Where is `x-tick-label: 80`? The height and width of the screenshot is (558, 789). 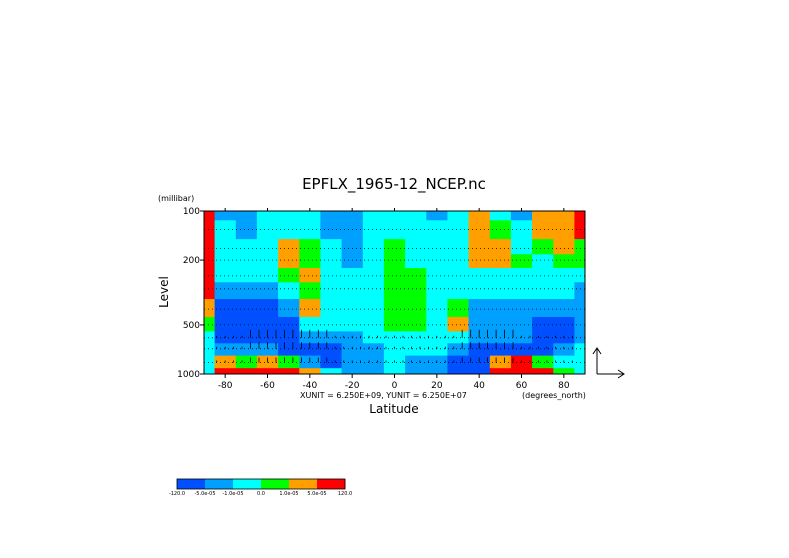 x-tick-label: 80 is located at coordinates (564, 386).